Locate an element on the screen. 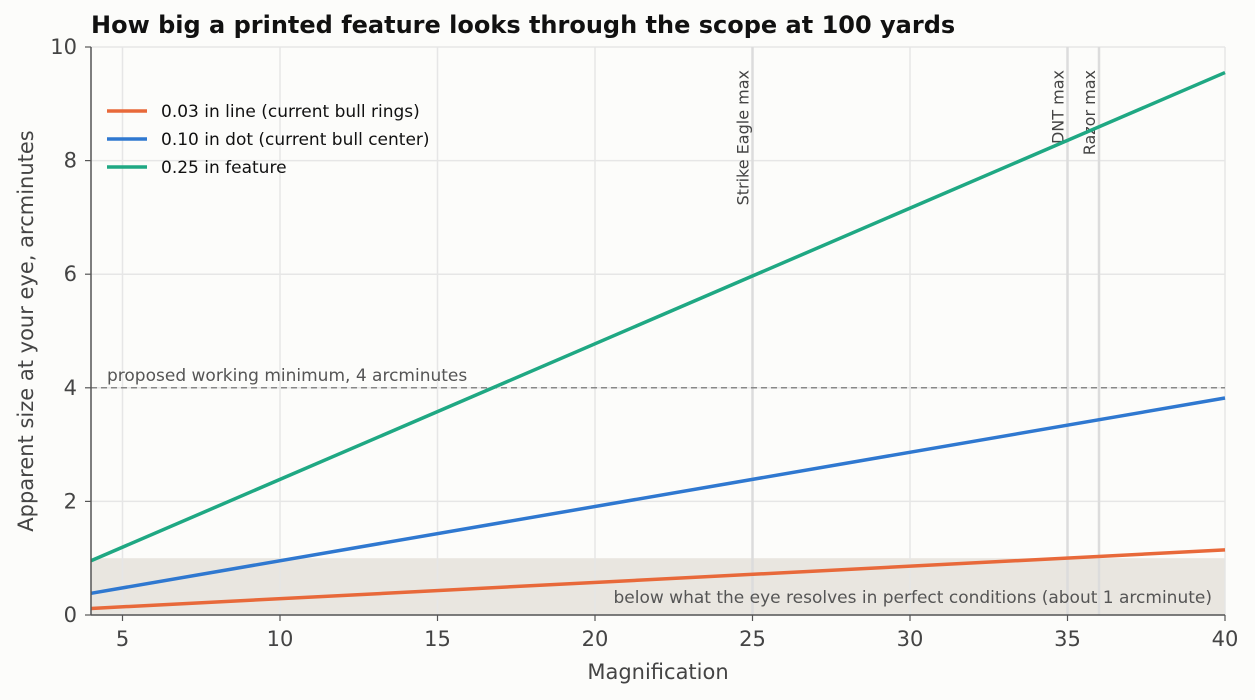  x-axis-label: Magnification is located at coordinates (657, 672).